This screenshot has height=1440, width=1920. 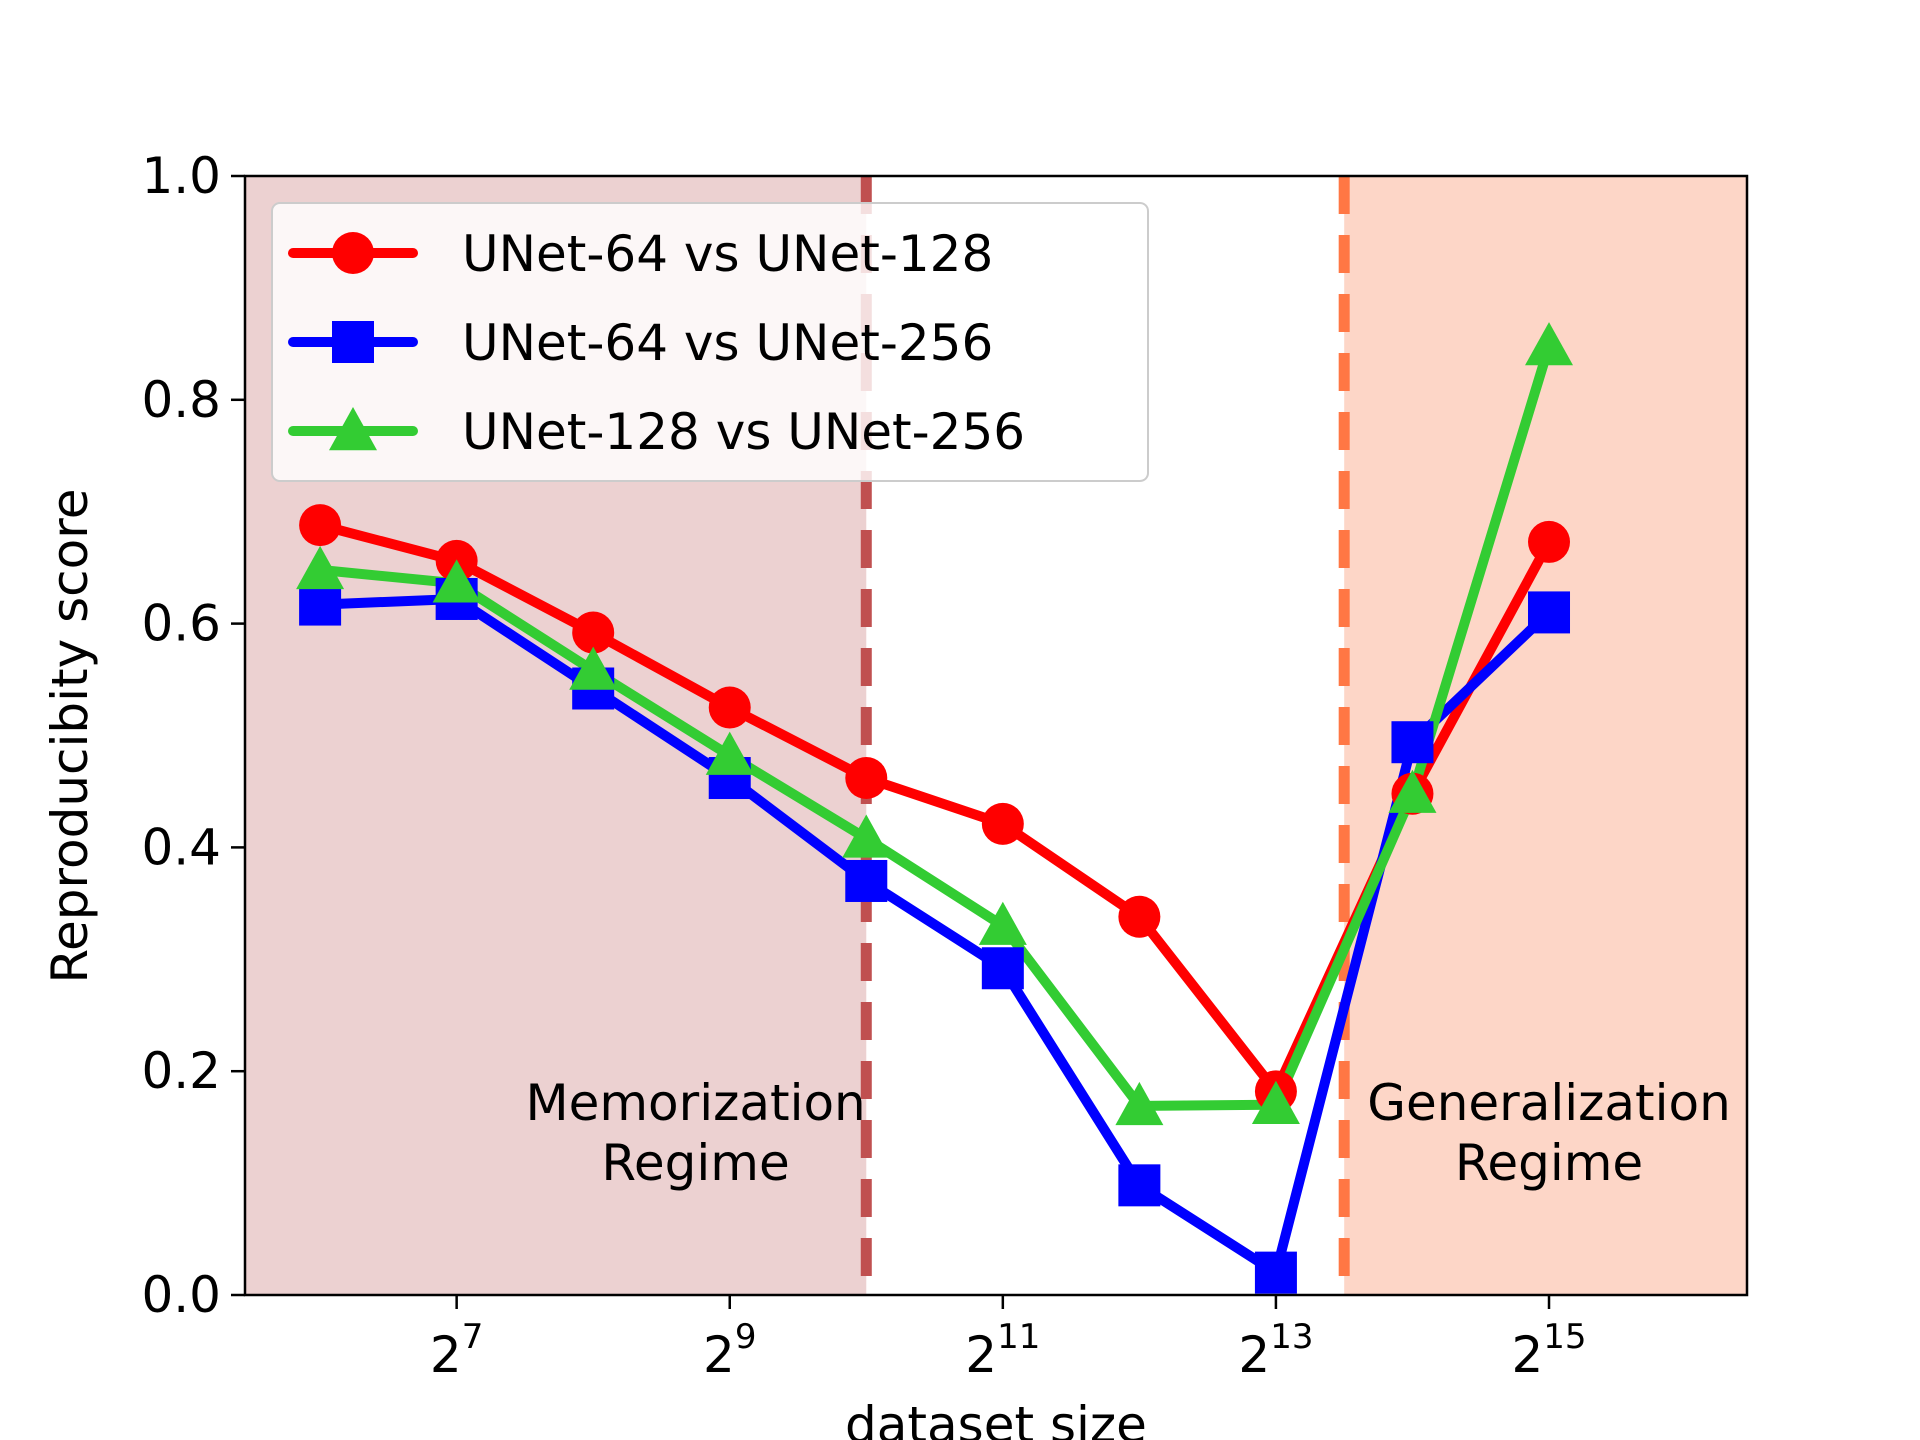 I want to click on y-tick-label-3: 0.4, so click(x=181, y=847).